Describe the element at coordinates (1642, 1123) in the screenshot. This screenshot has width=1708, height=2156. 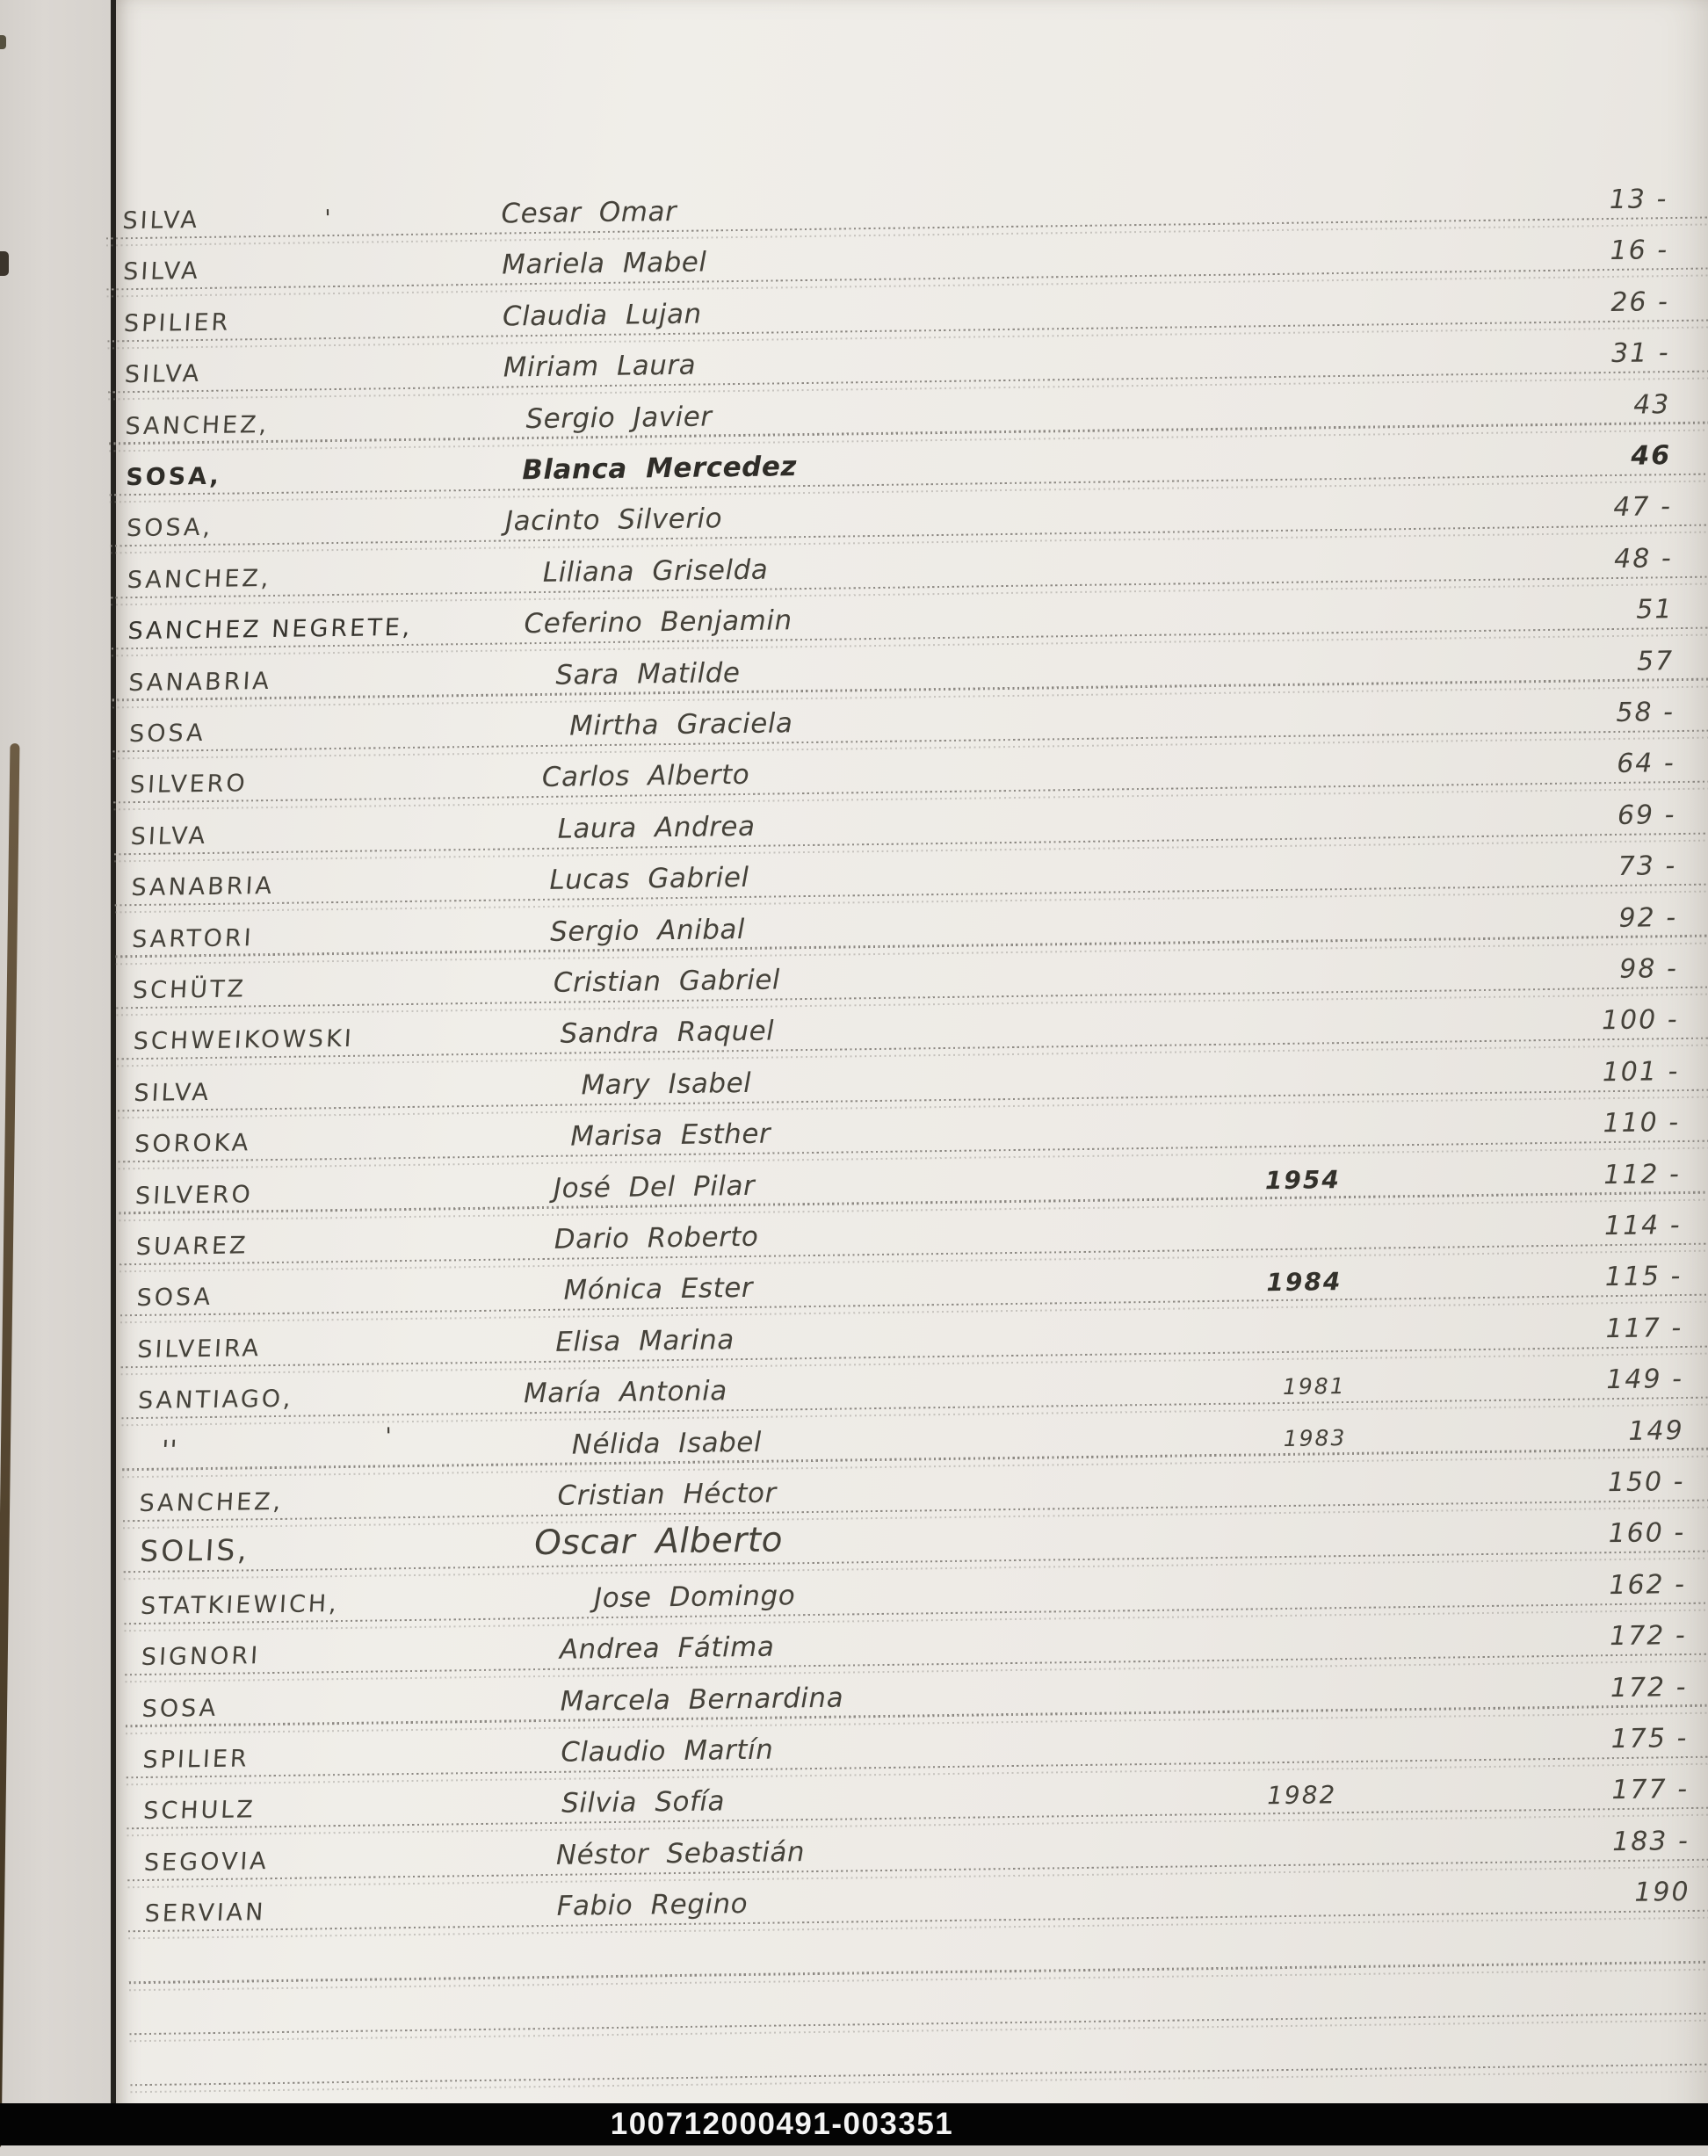
I see `page-number-cell: 110 -` at that location.